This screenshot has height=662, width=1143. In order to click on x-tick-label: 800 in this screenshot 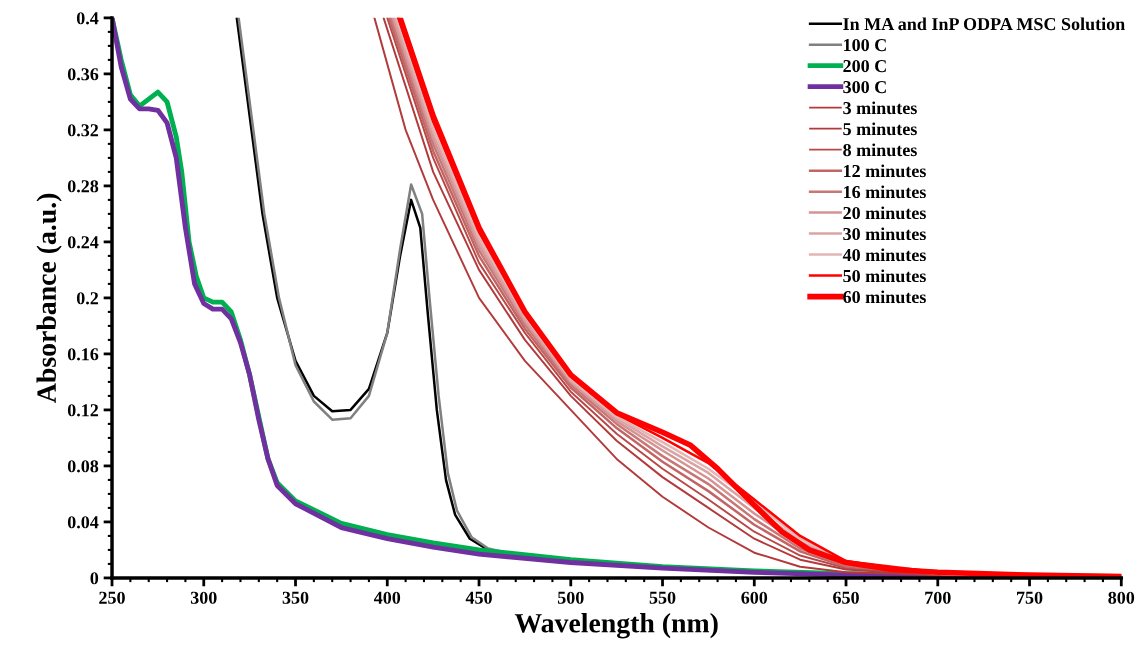, I will do `click(1121, 597)`.